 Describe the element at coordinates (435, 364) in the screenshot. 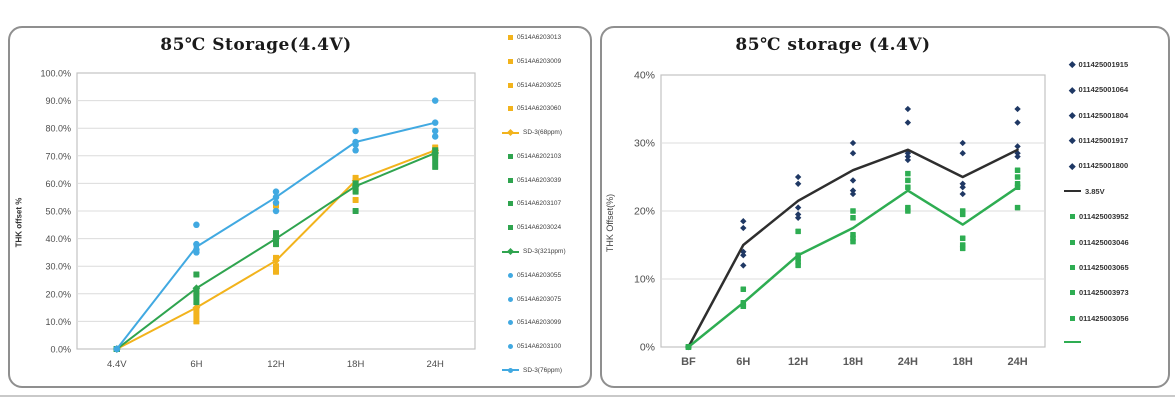

I see `x-tick-label: 24H` at that location.